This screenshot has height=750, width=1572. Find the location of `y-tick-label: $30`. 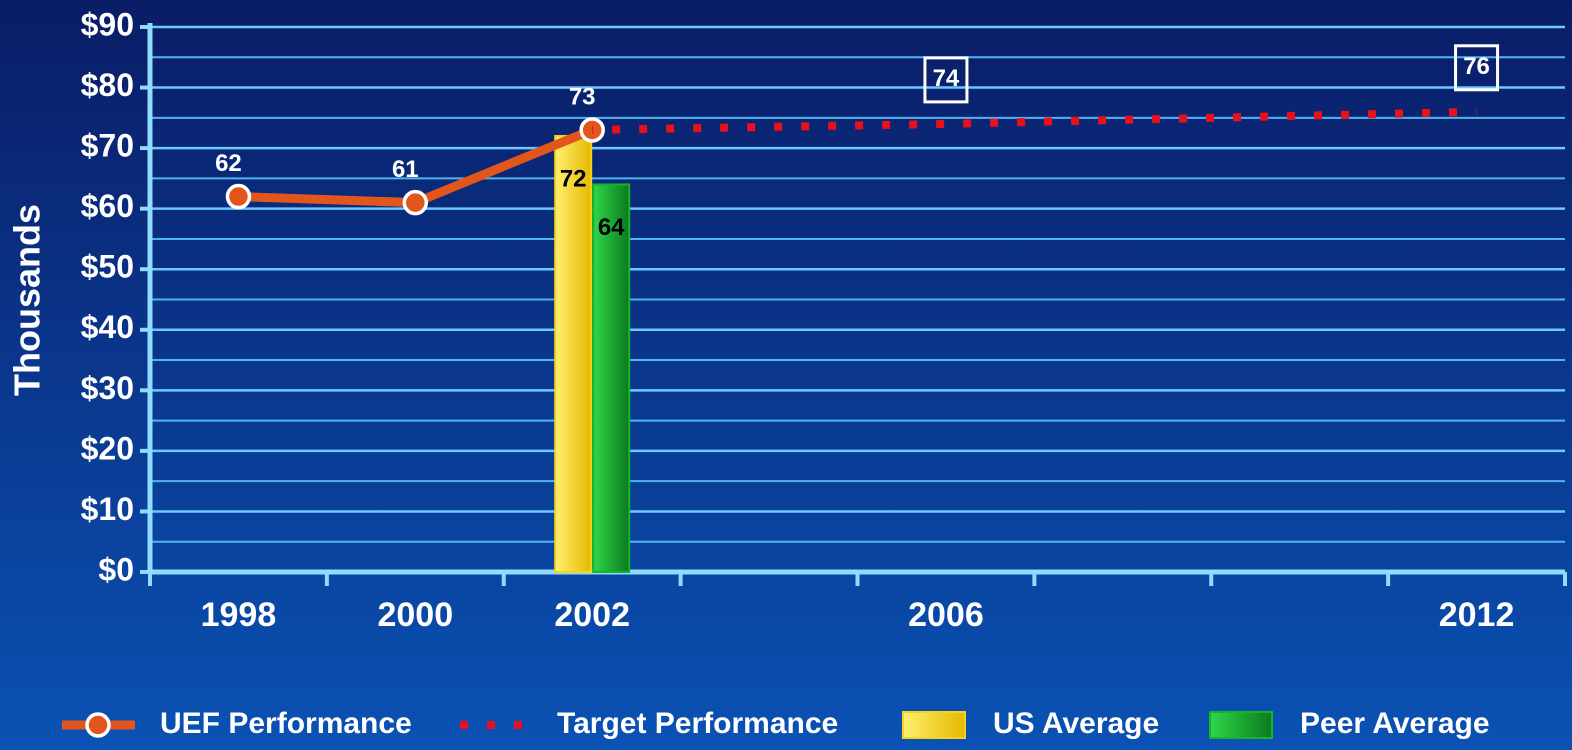

y-tick-label: $30 is located at coordinates (107, 388).